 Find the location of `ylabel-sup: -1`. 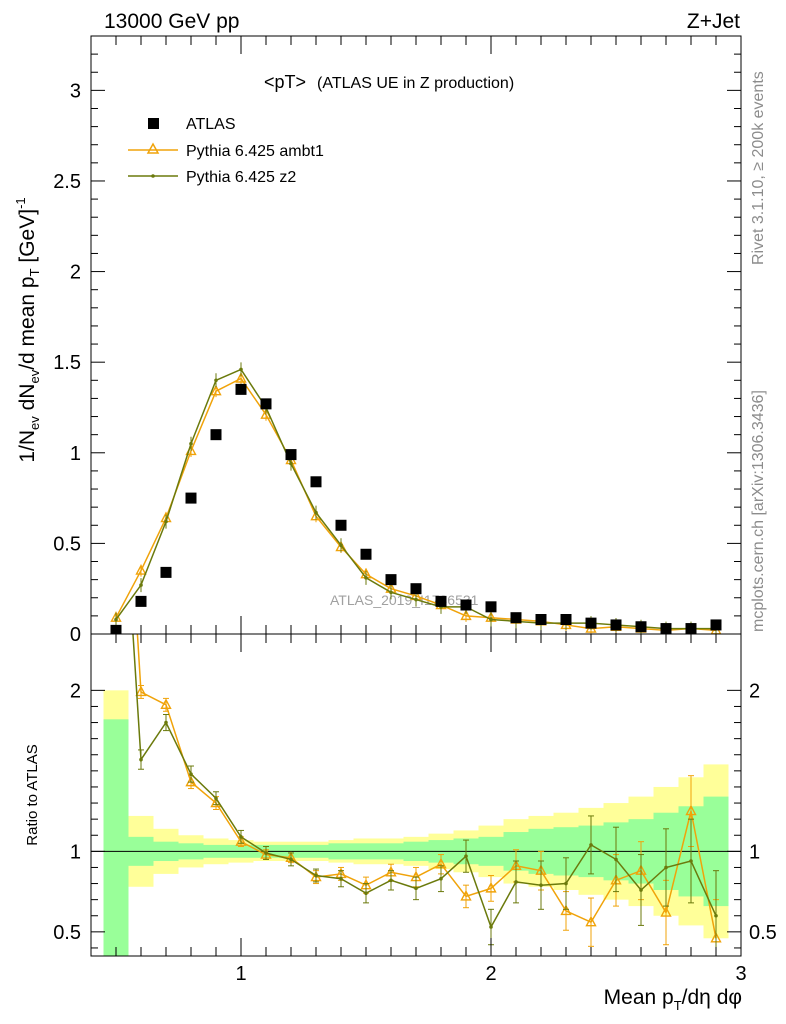

ylabel-sup: -1 is located at coordinates (20, 203).